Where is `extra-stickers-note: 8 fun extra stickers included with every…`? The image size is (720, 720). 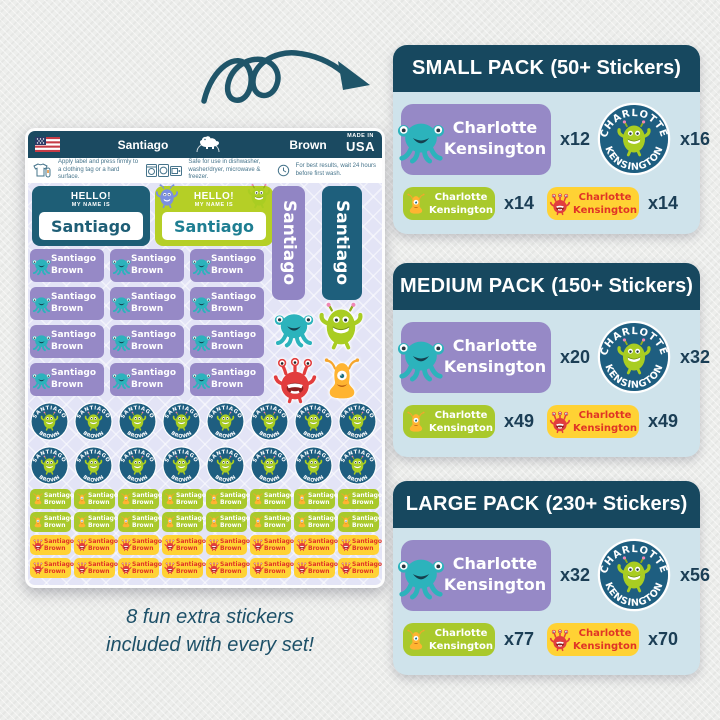
extra-stickers-note: 8 fun extra stickers included with every… is located at coordinates (210, 631).